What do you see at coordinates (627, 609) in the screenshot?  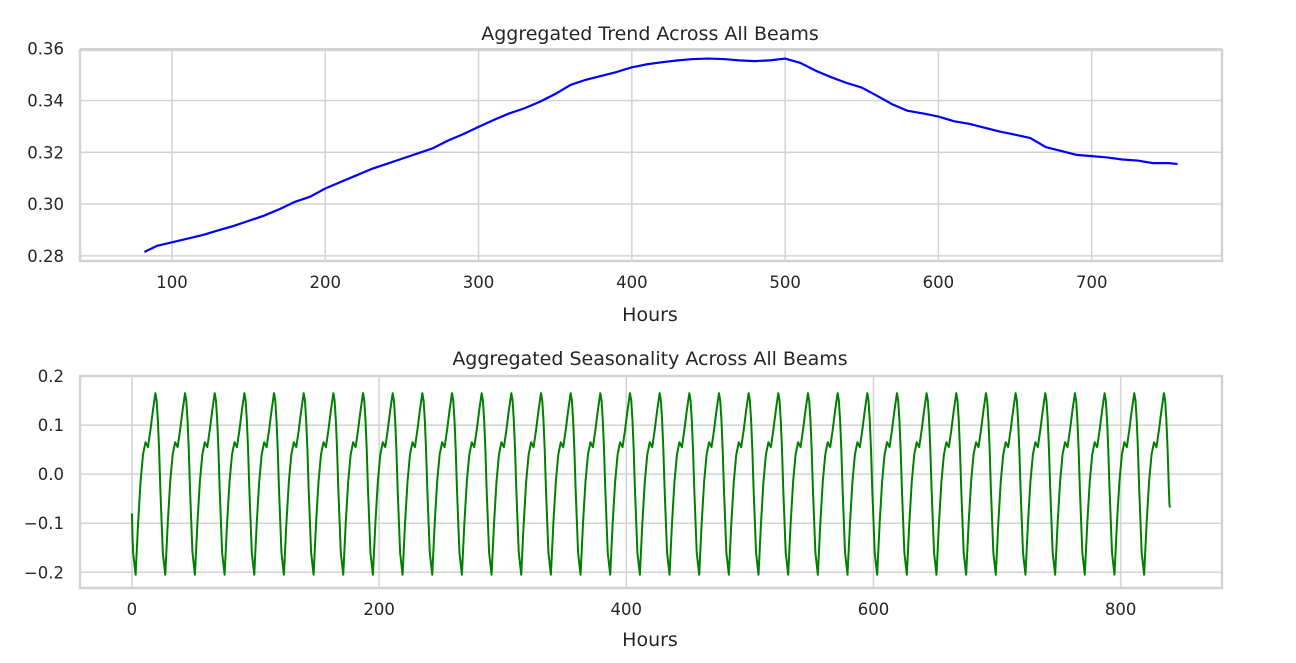 I see `seasonality-x-tick-label: 400` at bounding box center [627, 609].